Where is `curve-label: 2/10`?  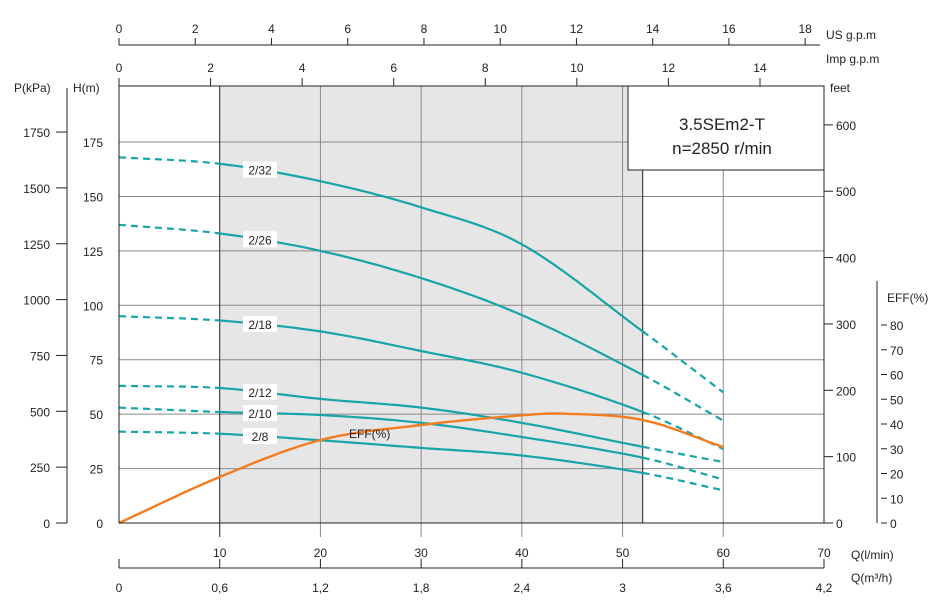
curve-label: 2/10 is located at coordinates (260, 414).